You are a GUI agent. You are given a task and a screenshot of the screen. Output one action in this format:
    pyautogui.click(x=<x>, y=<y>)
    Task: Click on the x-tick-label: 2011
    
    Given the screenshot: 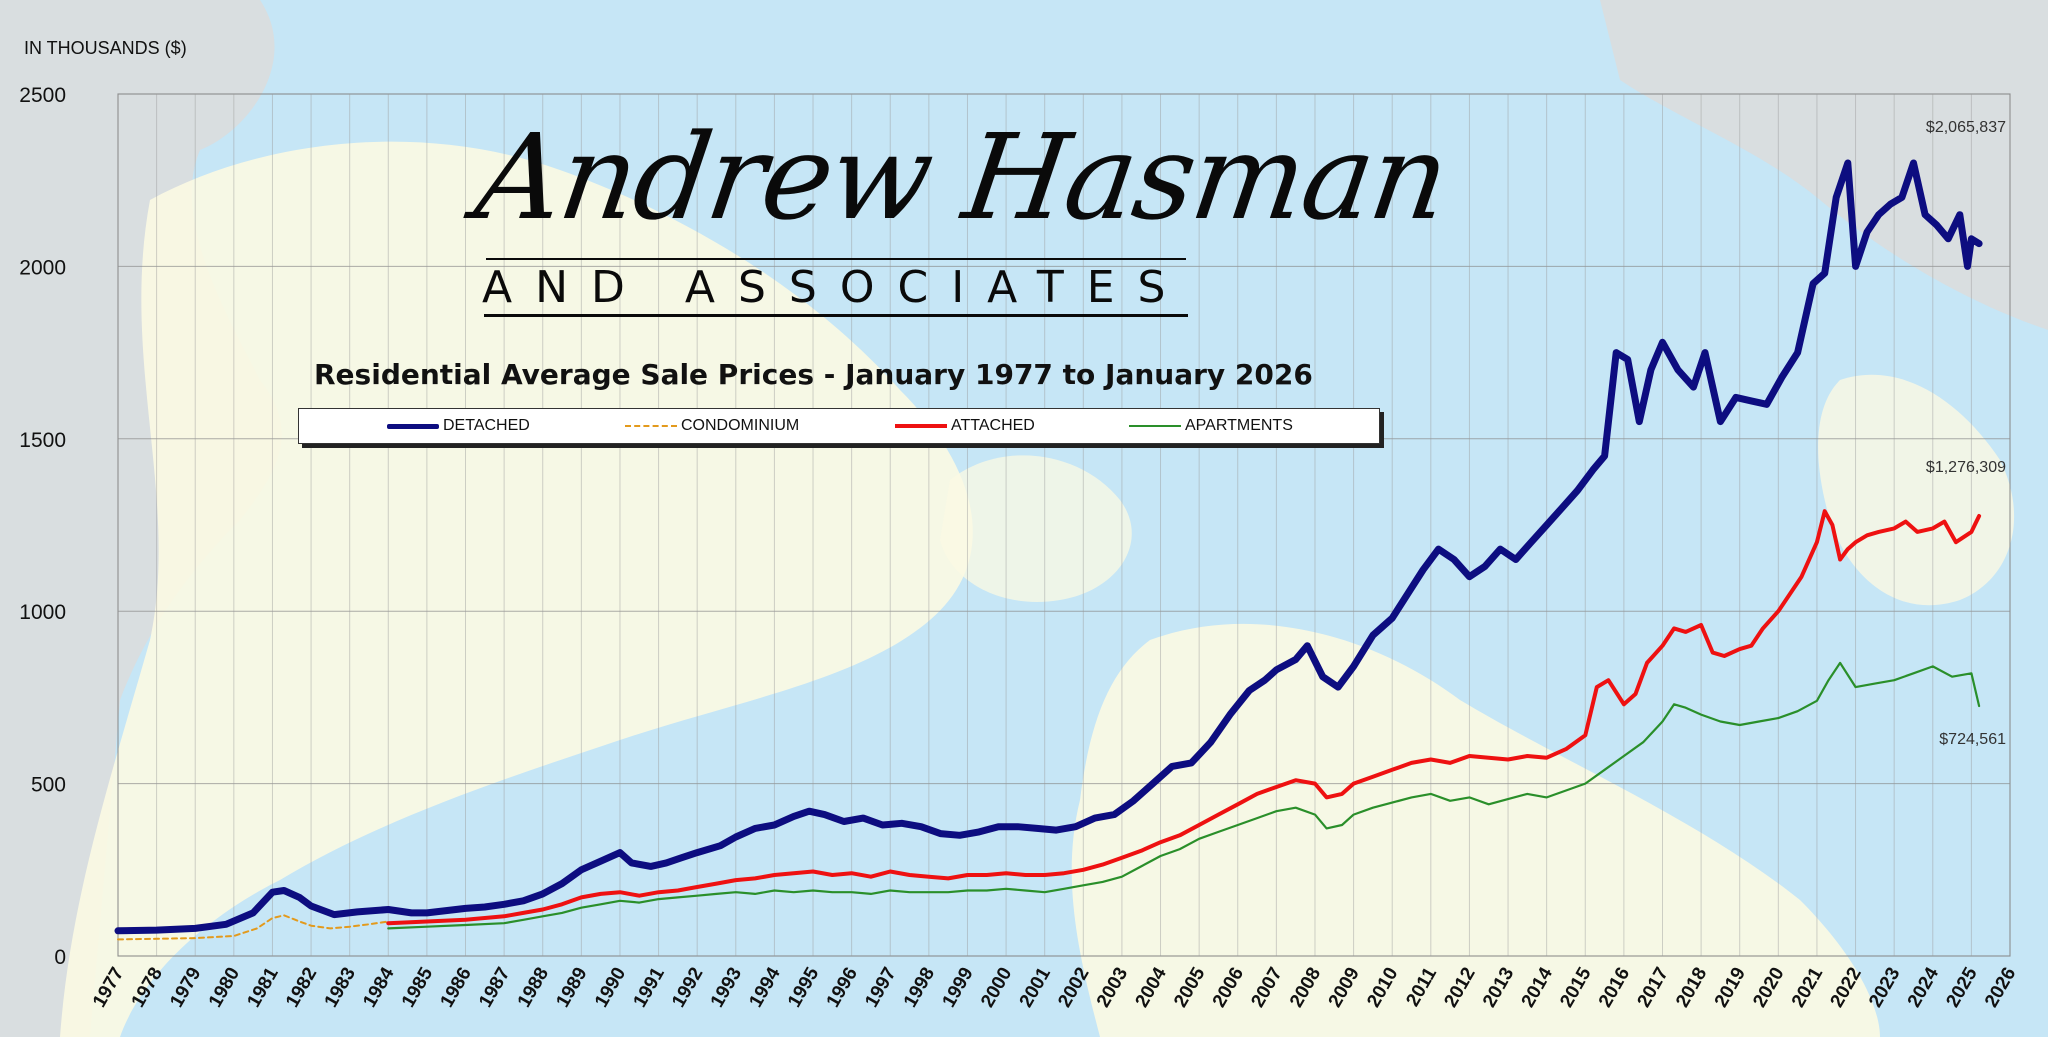 What is the action you would take?
    pyautogui.click(x=1421, y=987)
    